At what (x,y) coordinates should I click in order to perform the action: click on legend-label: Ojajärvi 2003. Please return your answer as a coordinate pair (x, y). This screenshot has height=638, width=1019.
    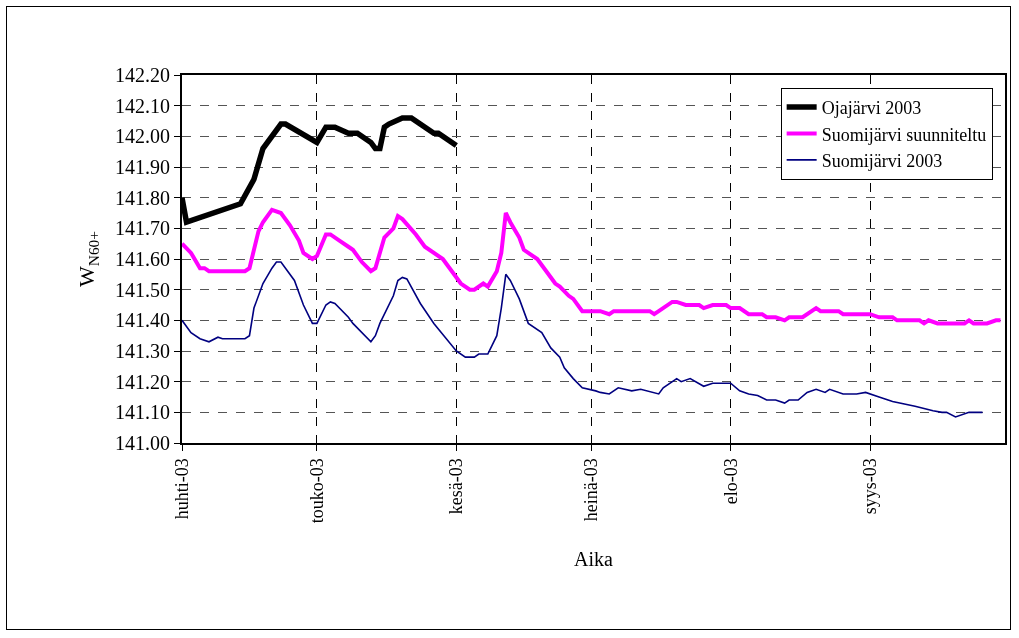
    Looking at the image, I should click on (871, 108).